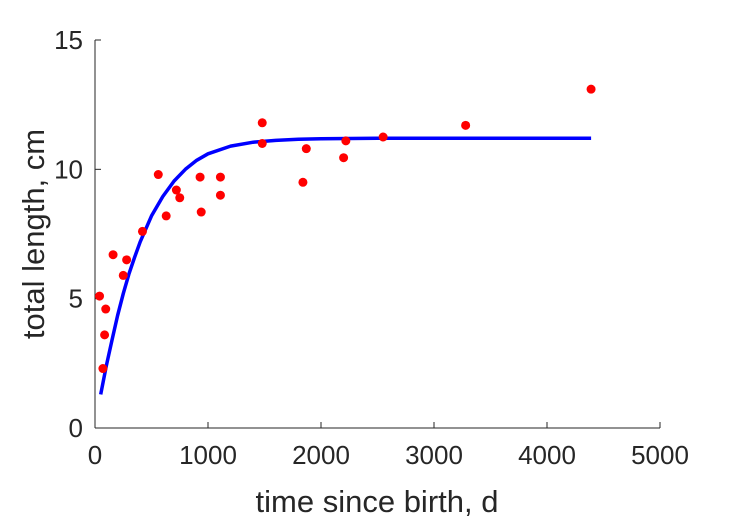  Describe the element at coordinates (377, 501) in the screenshot. I see `x-axis-label: time since birth, d` at that location.